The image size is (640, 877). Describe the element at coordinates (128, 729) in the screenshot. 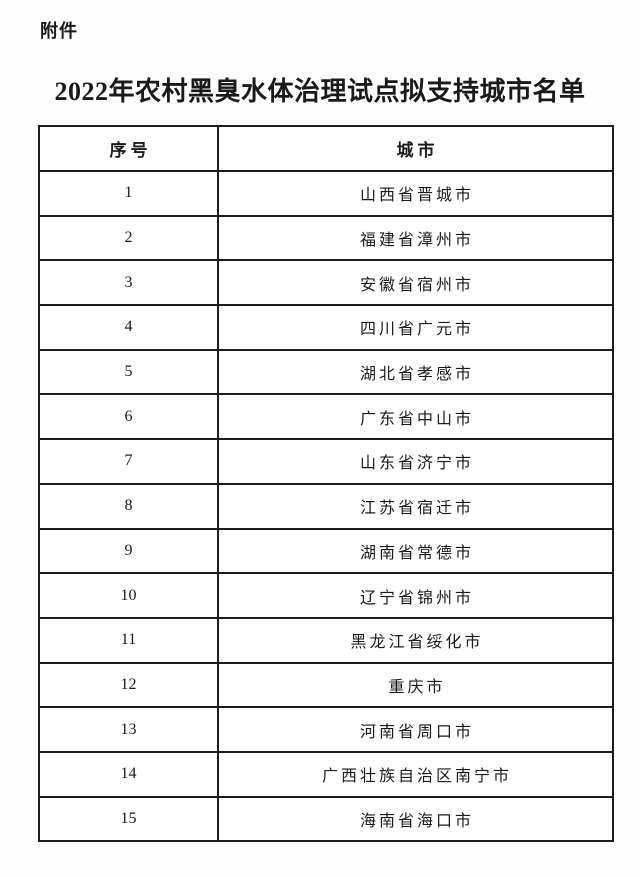

I see `row-number-cell: 13` at that location.